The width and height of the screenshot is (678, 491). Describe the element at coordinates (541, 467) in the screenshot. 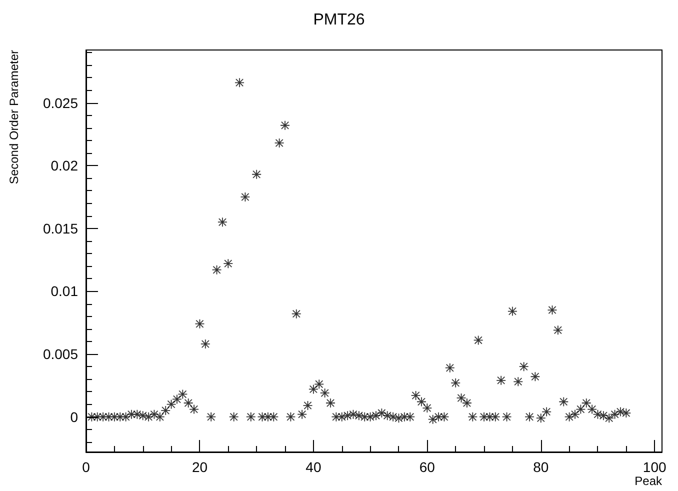

I see `x-tick-label: 80` at that location.